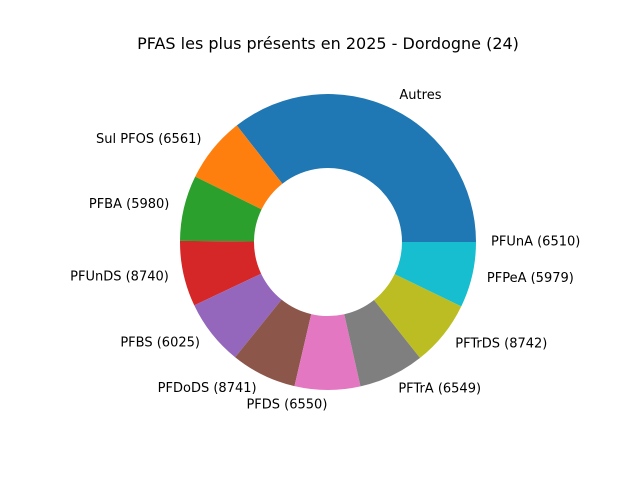 The image size is (640, 480). Describe the element at coordinates (207, 388) in the screenshot. I see `slice-label-pfdods-8741: PFDoDS (8741)` at that location.